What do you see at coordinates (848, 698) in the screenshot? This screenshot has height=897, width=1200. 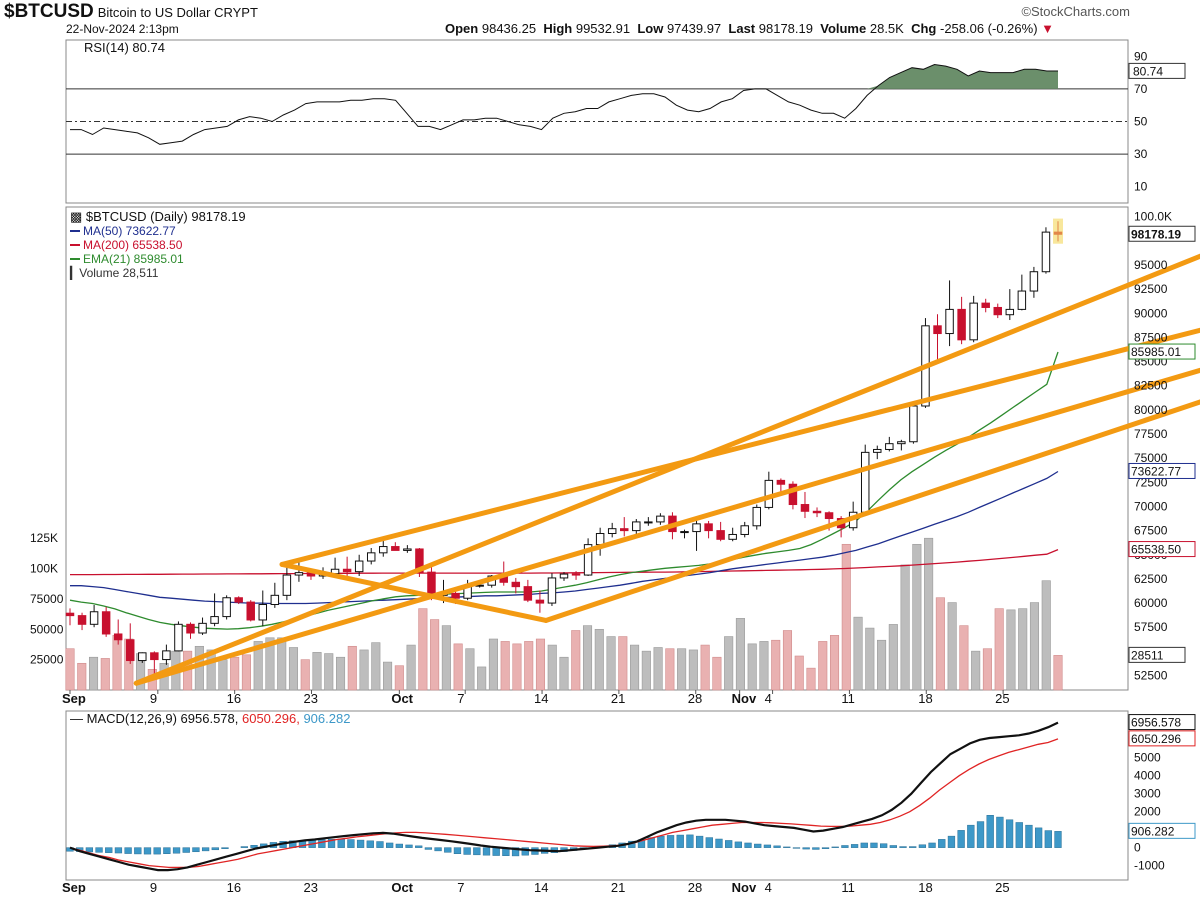 I see `x-axis-label: 11` at bounding box center [848, 698].